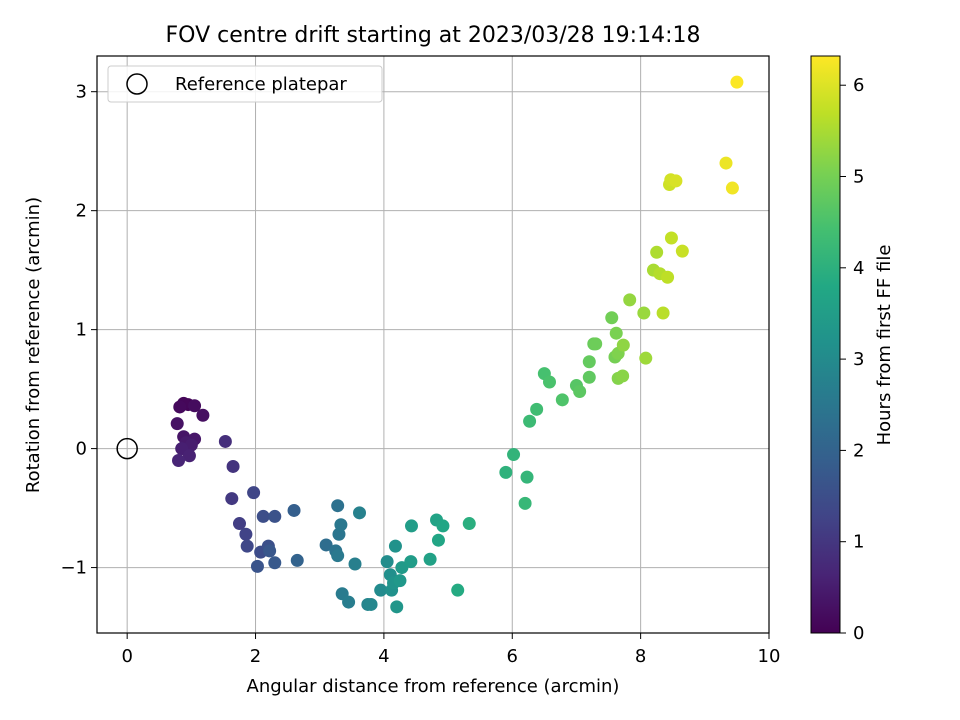  I want to click on legend: Reference platepar, so click(245, 84).